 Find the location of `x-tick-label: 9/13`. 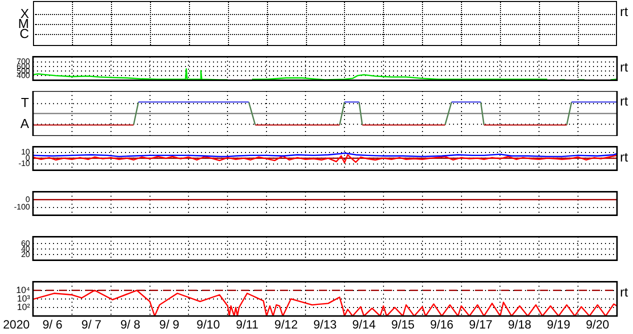

x-tick-label: 9/13 is located at coordinates (325, 325).